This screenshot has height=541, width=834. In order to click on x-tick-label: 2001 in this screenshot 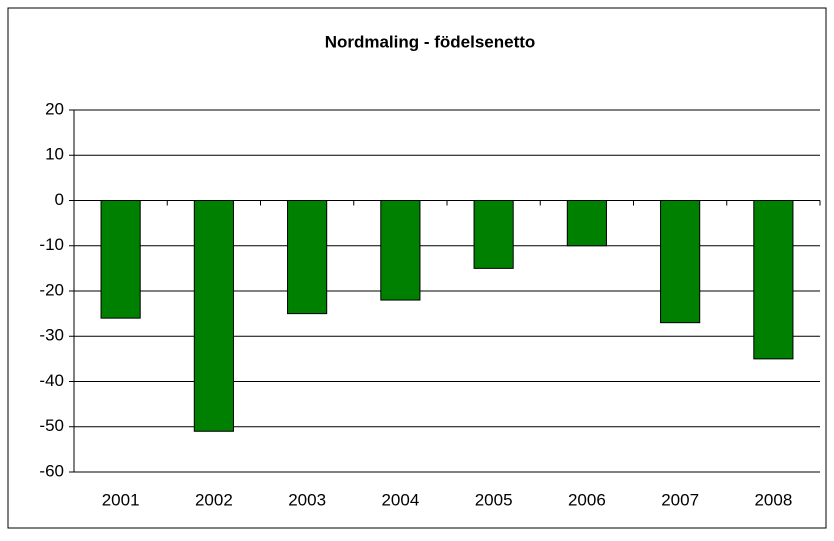, I will do `click(121, 499)`.